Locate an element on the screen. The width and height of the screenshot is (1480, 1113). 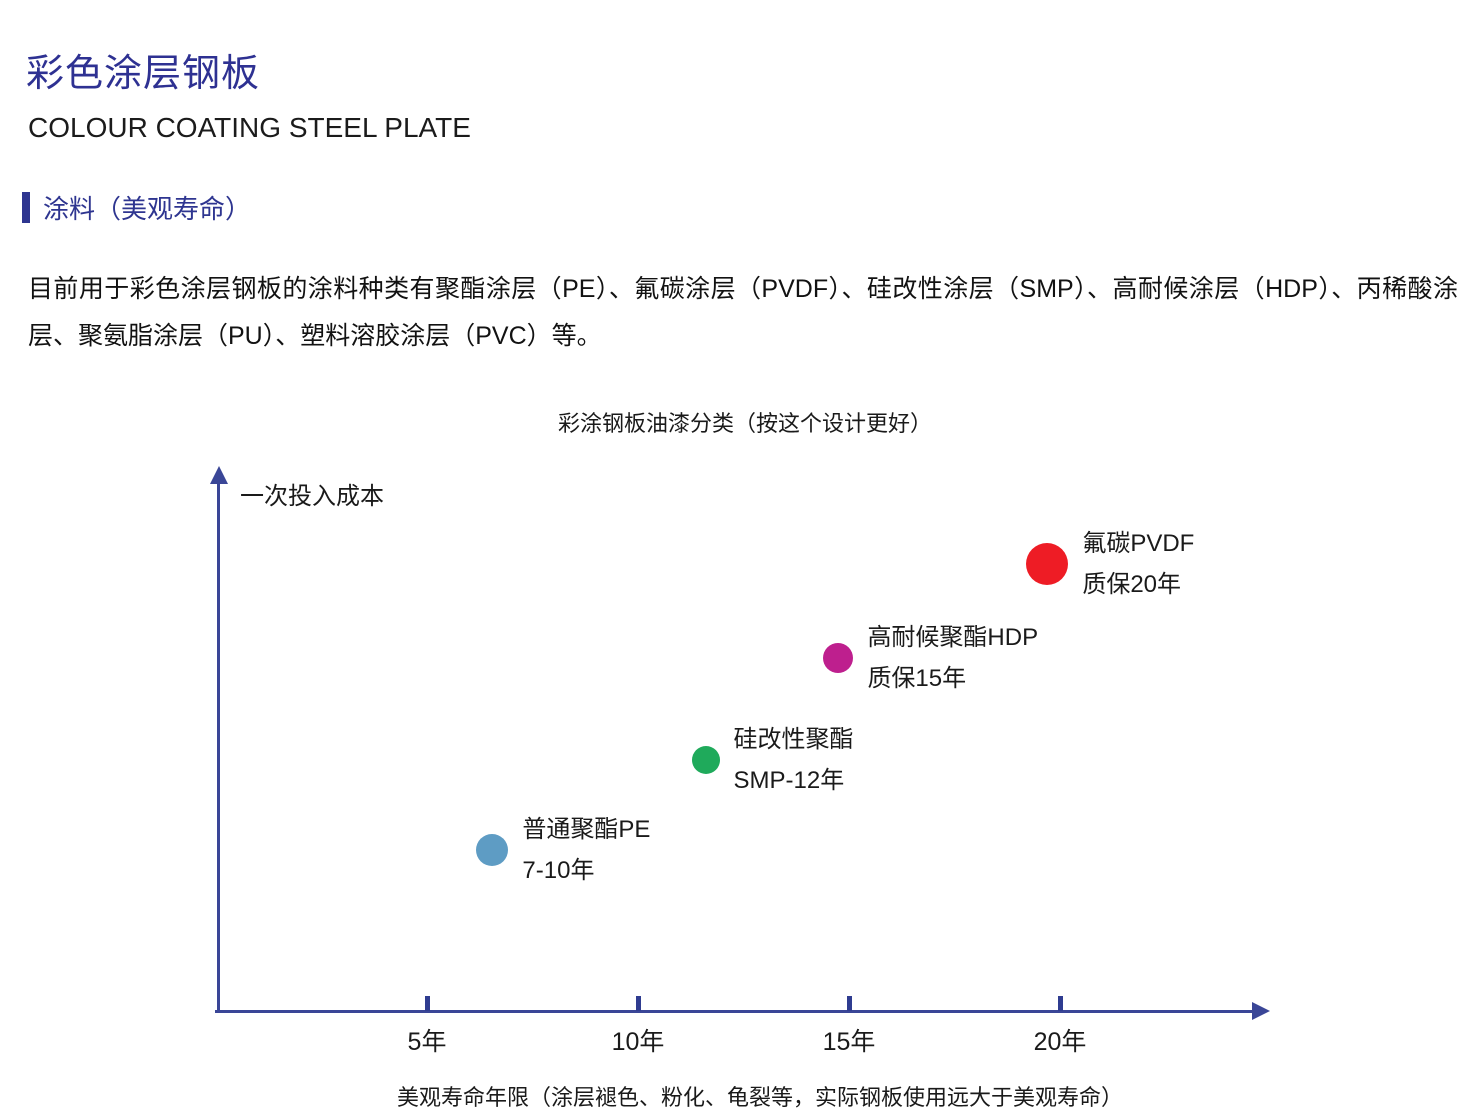
x-axis-label: 美观寿命年限（涂层褪色、粉化、龟裂等，实际钢板使用远大于美观寿命） is located at coordinates (759, 1097).